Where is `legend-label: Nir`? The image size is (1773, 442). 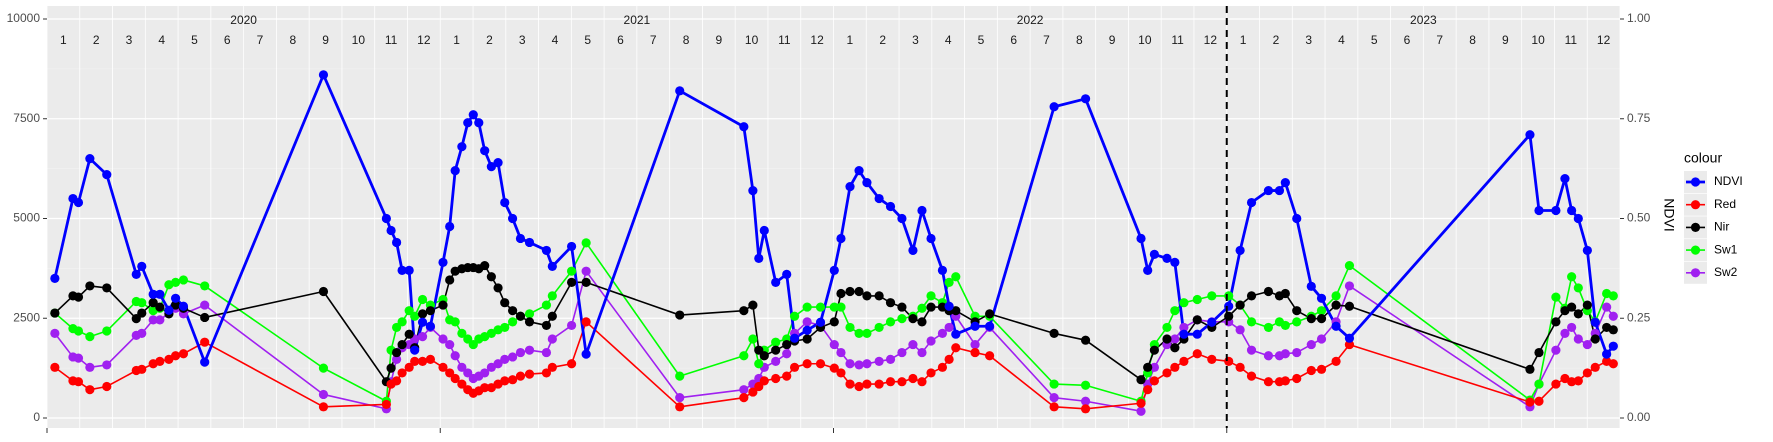
legend-label: Nir is located at coordinates (1721, 227).